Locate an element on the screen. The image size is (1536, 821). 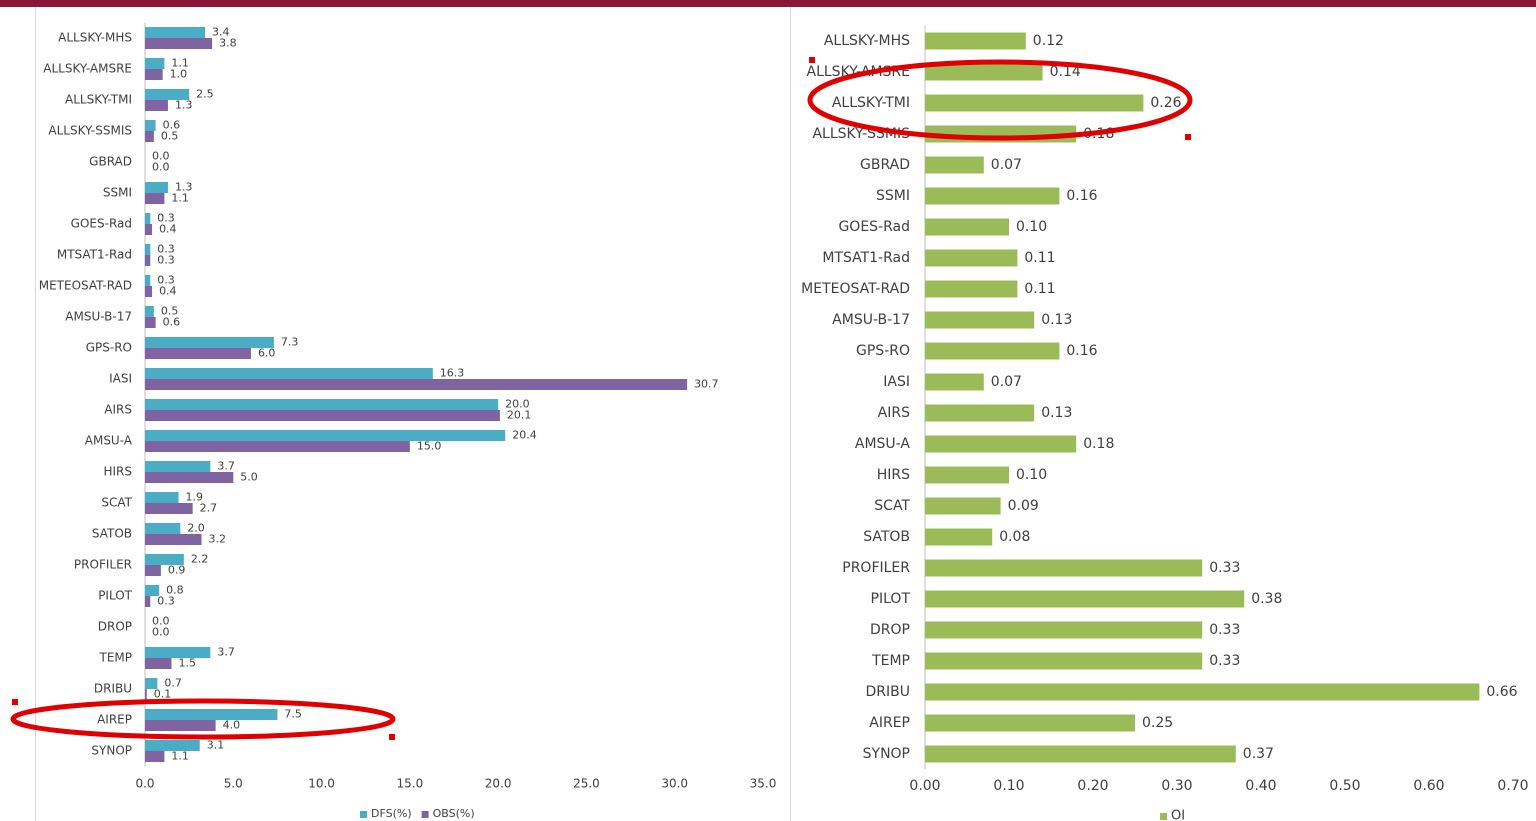
value-label: 0.11 is located at coordinates (1039, 289).